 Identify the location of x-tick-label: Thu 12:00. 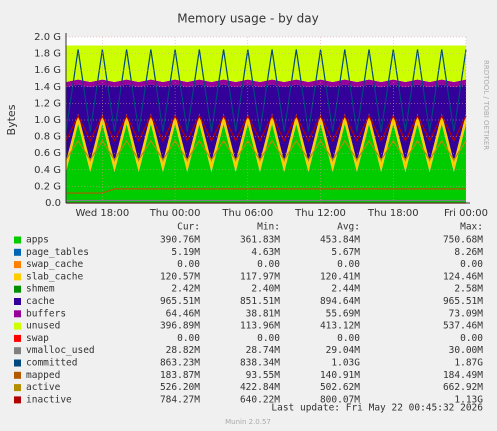
(320, 213).